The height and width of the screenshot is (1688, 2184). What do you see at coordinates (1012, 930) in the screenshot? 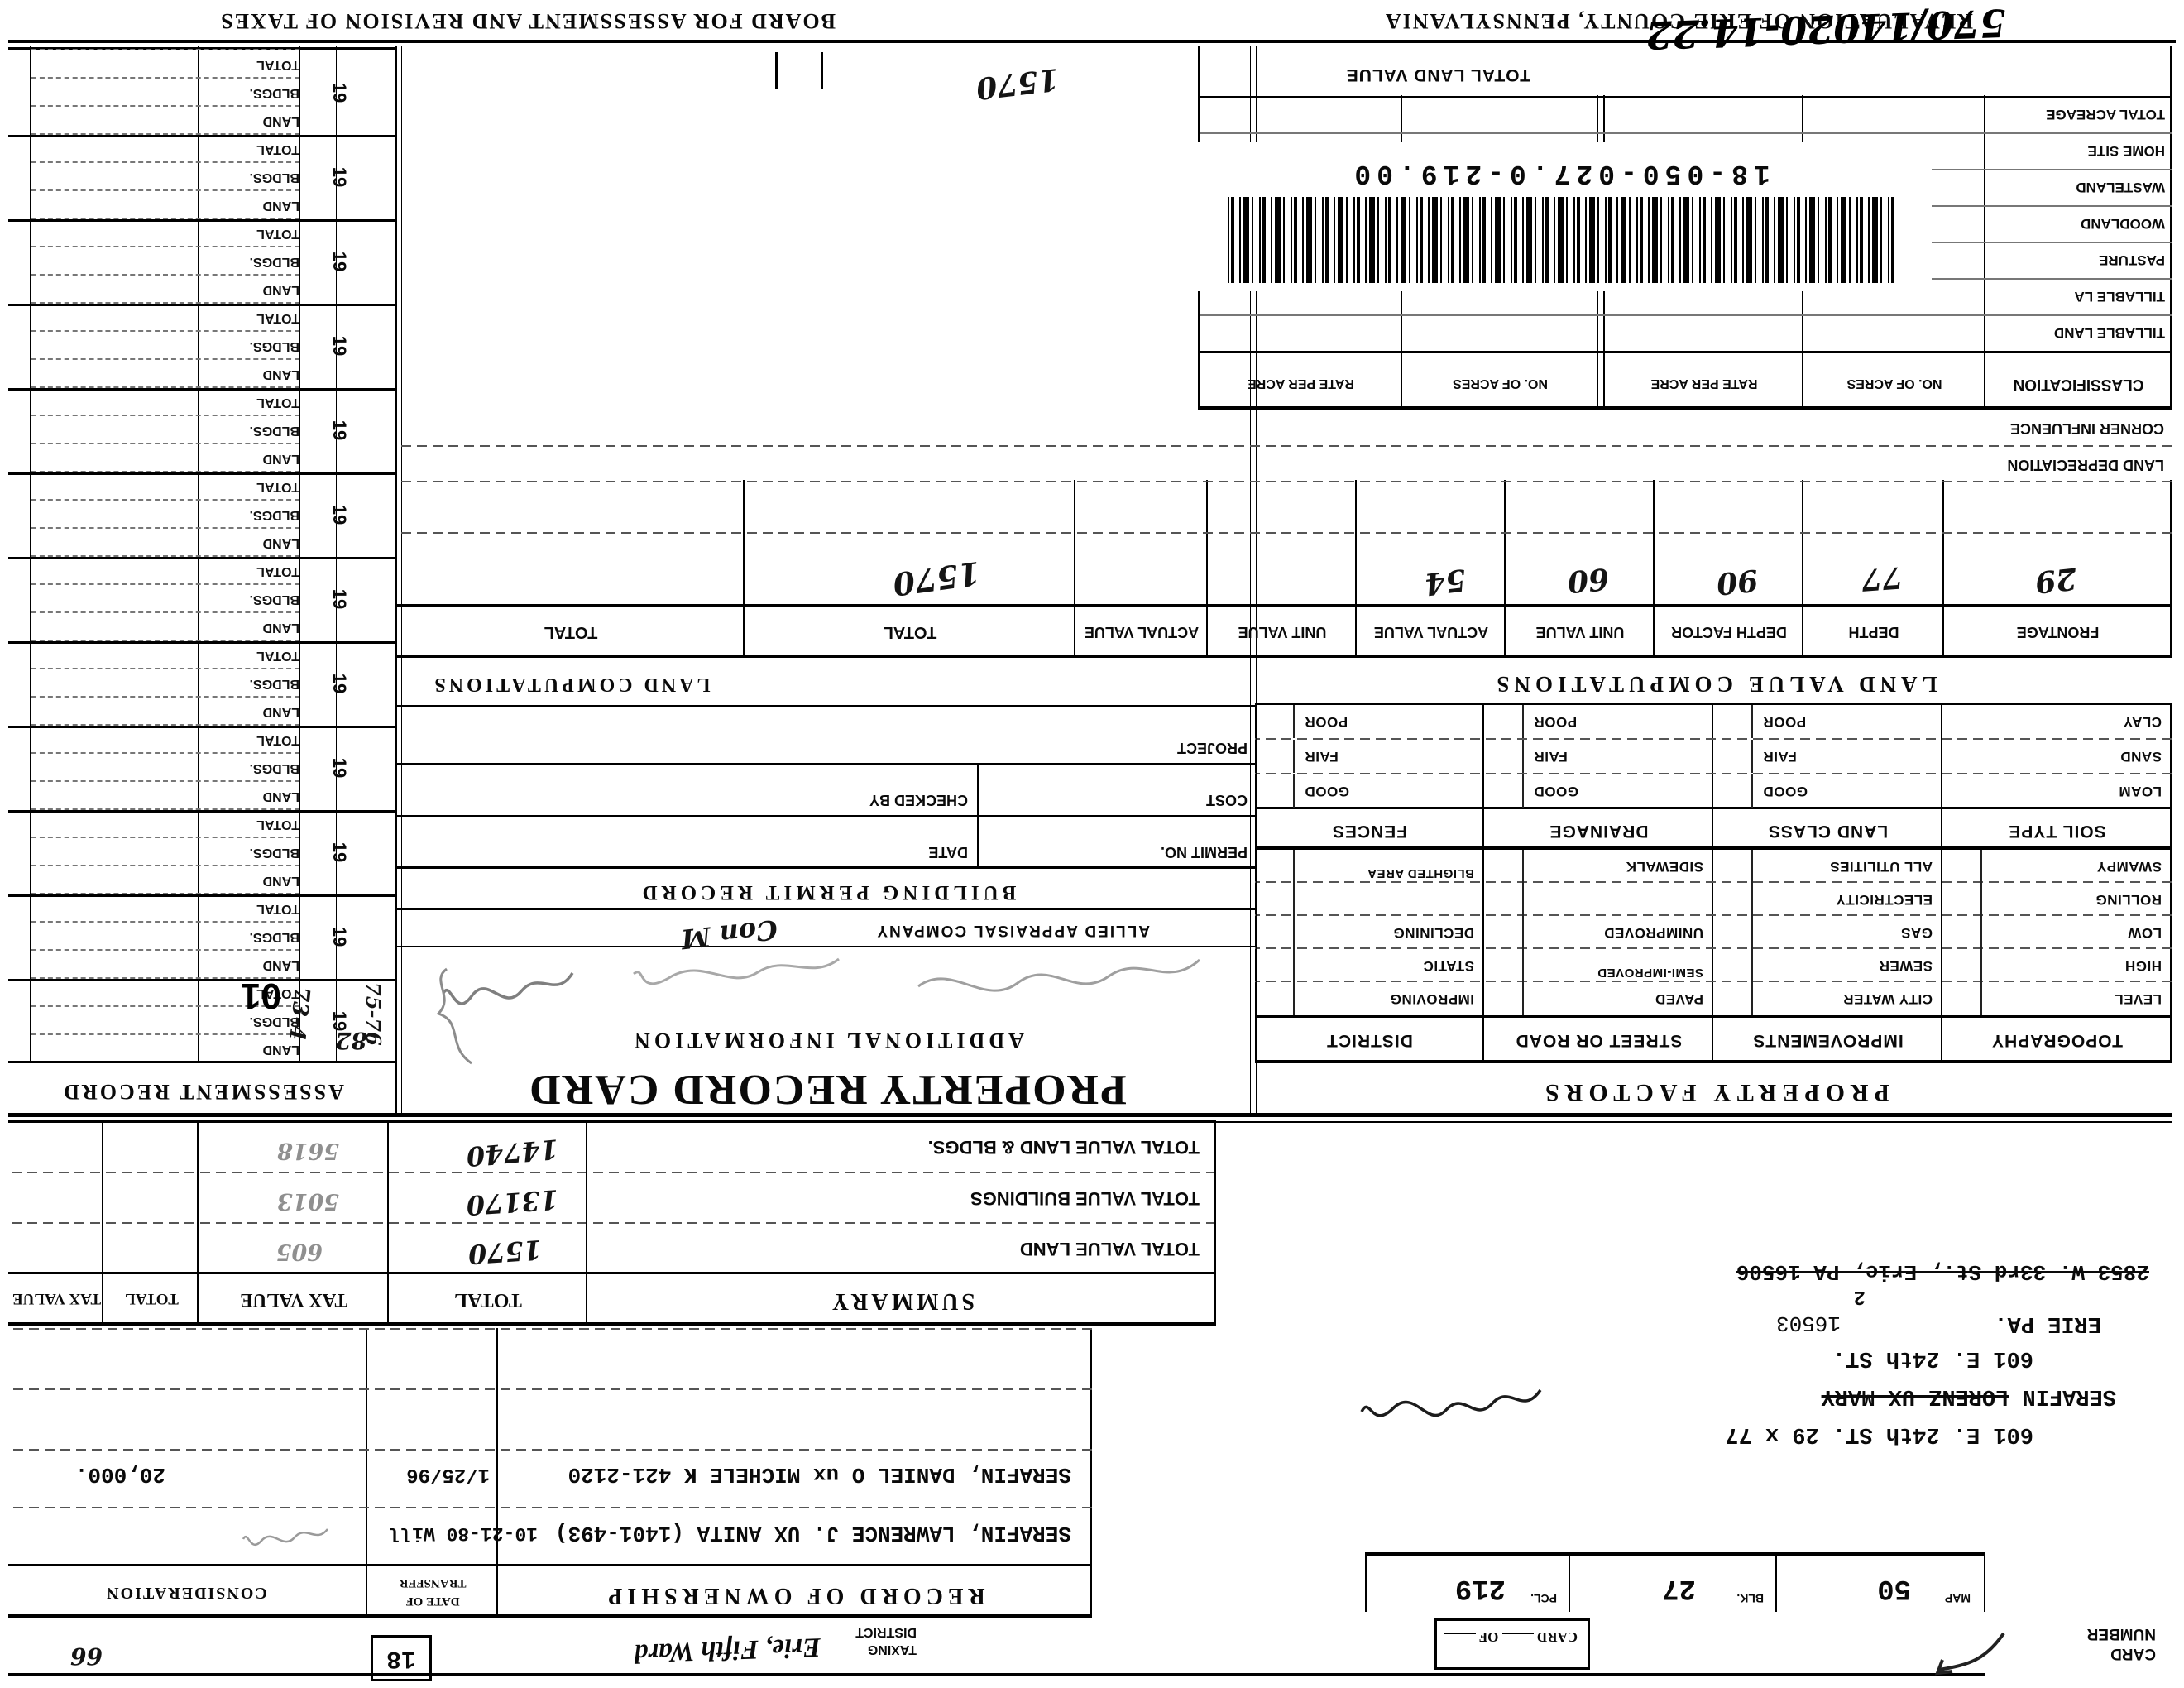
I see `appraisal-company-label: ALLIED APPRAISAL COMPANY` at bounding box center [1012, 930].